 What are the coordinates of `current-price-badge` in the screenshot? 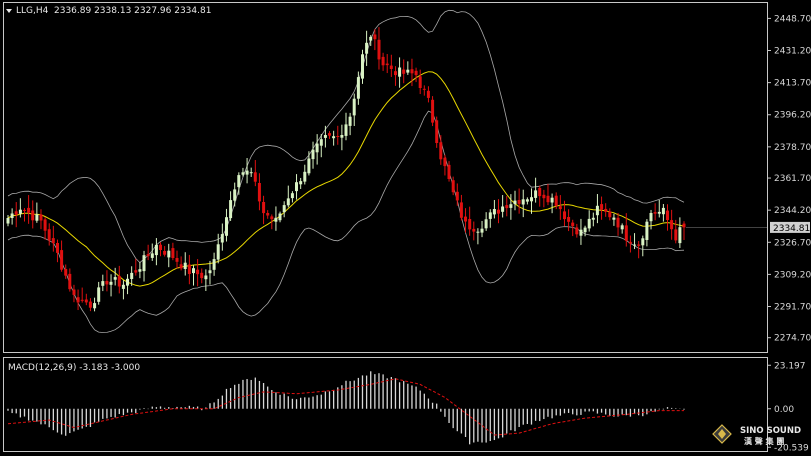 It's located at (790, 227).